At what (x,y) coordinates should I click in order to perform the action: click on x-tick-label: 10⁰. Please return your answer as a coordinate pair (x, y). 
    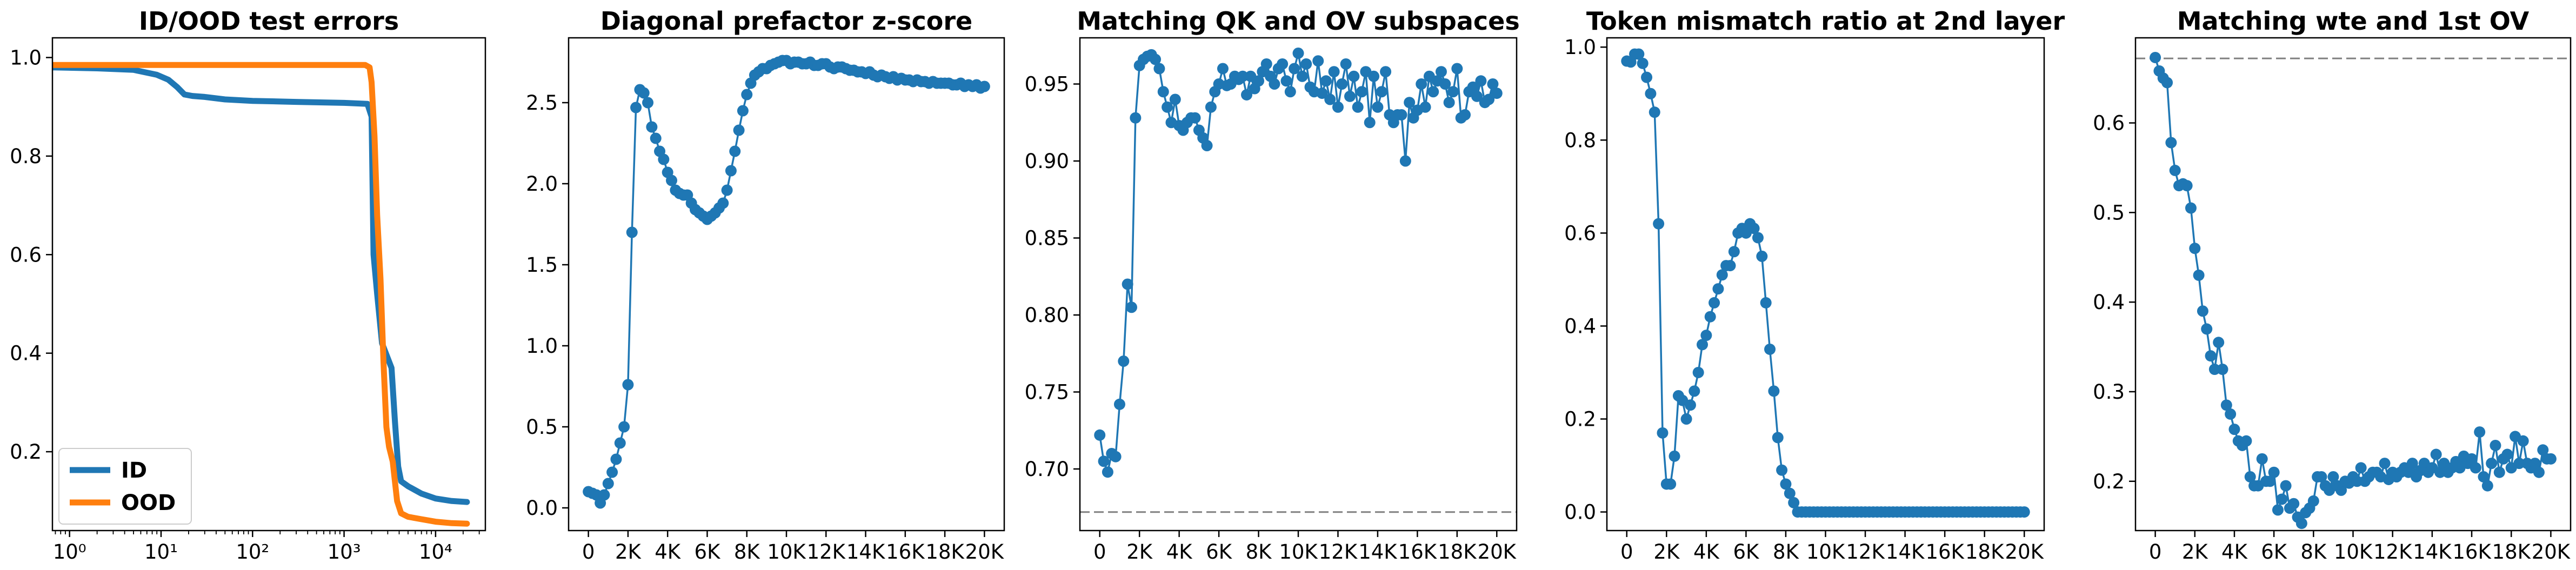
    Looking at the image, I should click on (69, 552).